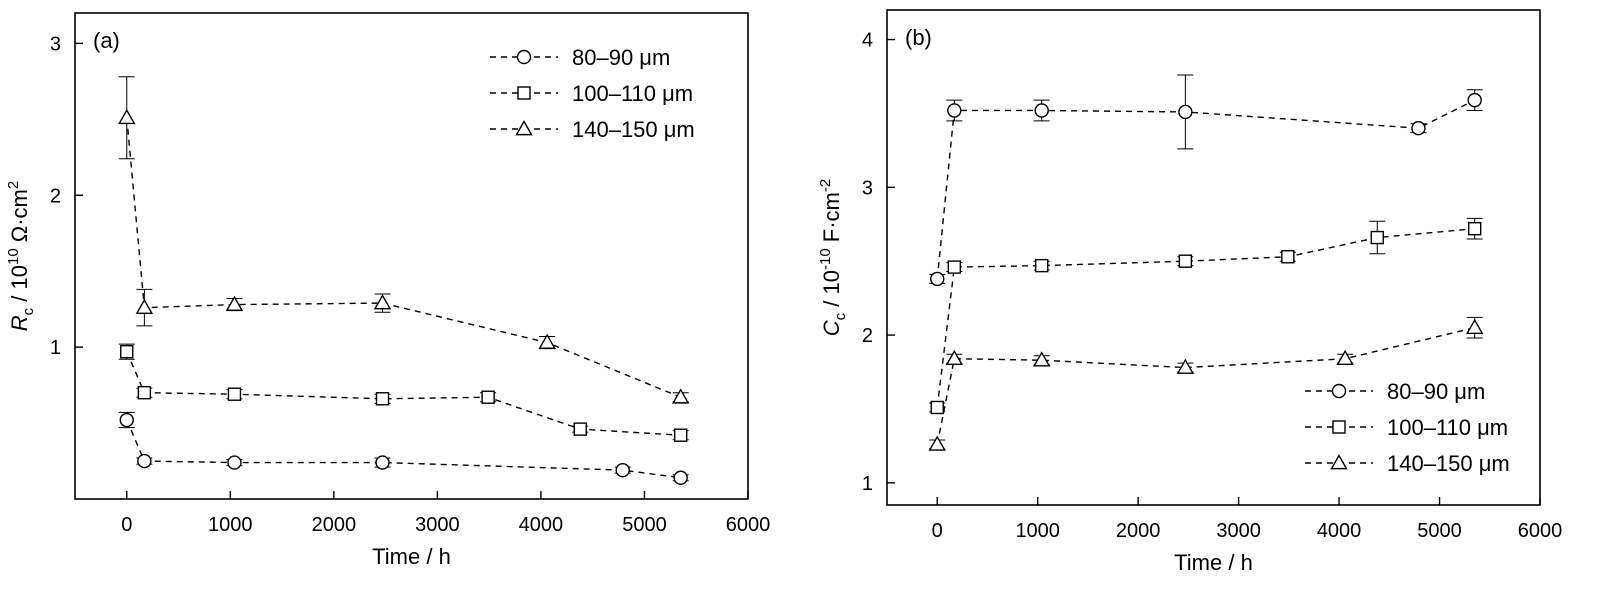 This screenshot has width=1603, height=597. What do you see at coordinates (831, 328) in the screenshot?
I see `y-axis-title-symbol: C` at bounding box center [831, 328].